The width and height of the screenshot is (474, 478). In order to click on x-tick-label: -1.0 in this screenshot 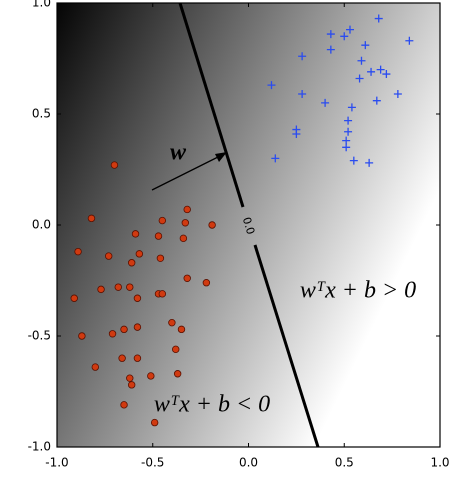, I will do `click(56, 463)`.